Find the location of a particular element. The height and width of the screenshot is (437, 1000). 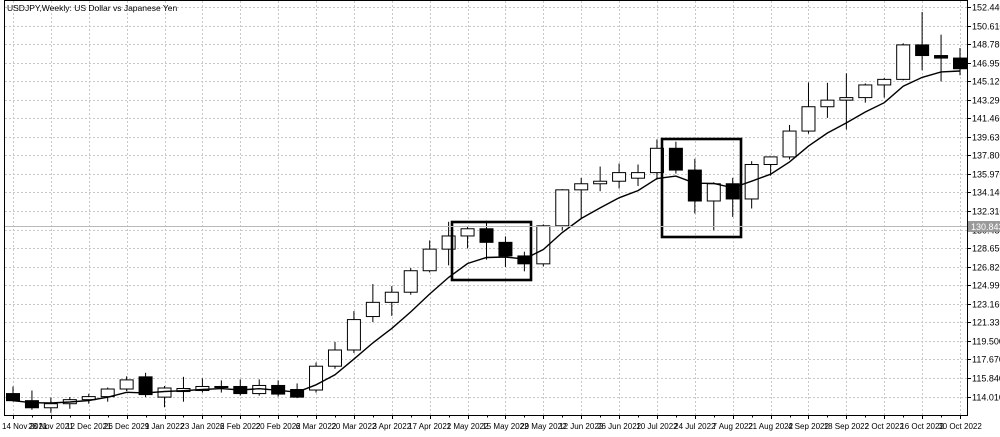

date-axis-label: 20 Feb 2022 is located at coordinates (278, 426).